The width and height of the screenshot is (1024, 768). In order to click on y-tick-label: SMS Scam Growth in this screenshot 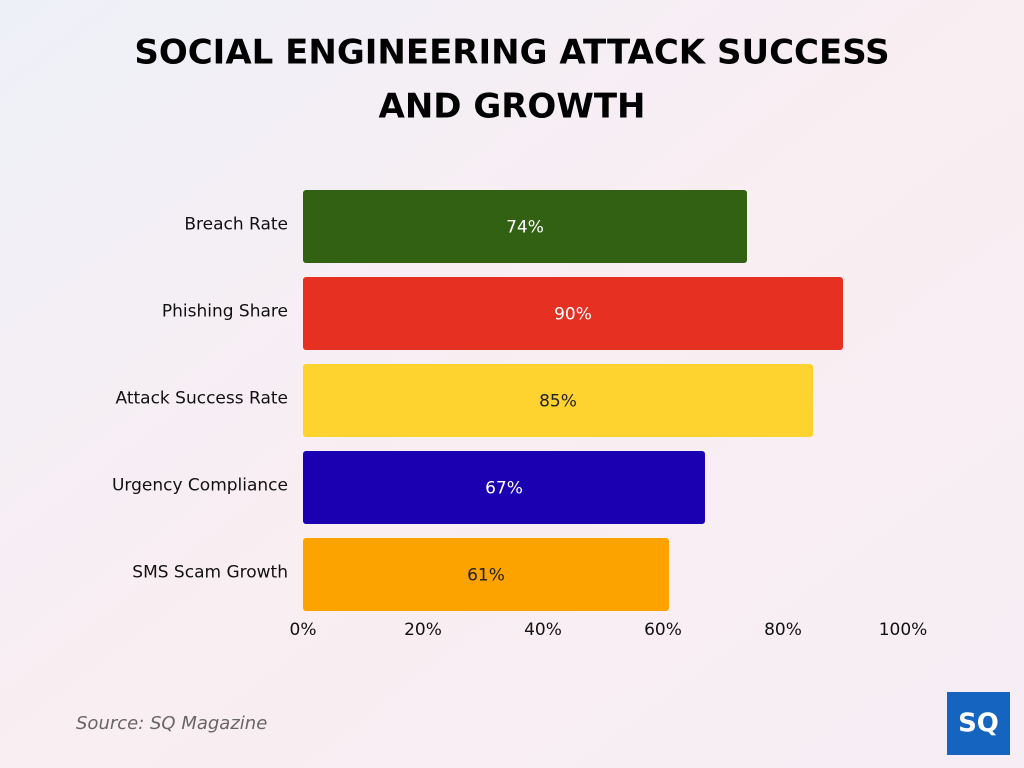, I will do `click(210, 573)`.